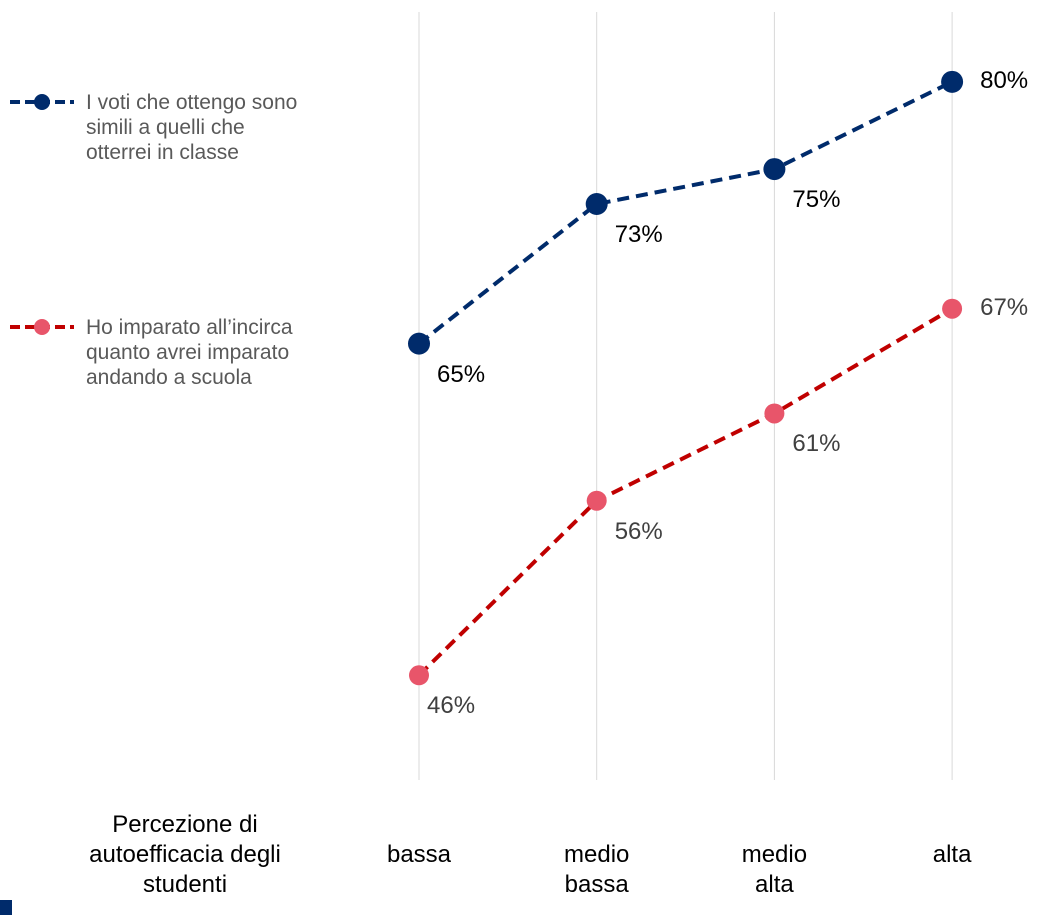  I want to click on data-label: 73%, so click(638, 234).